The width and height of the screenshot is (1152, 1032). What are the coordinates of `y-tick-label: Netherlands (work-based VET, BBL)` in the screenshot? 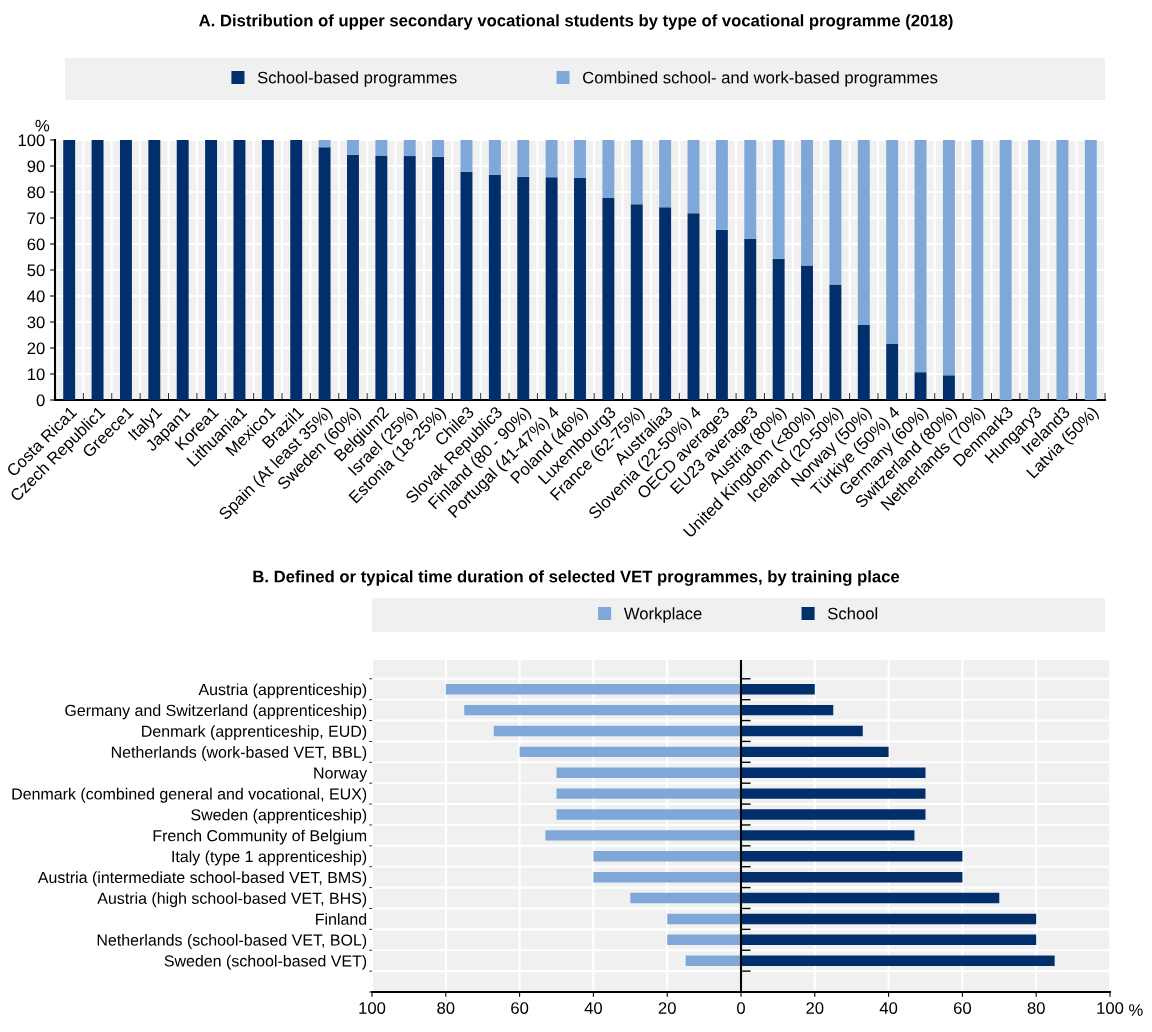 It's located at (239, 753).